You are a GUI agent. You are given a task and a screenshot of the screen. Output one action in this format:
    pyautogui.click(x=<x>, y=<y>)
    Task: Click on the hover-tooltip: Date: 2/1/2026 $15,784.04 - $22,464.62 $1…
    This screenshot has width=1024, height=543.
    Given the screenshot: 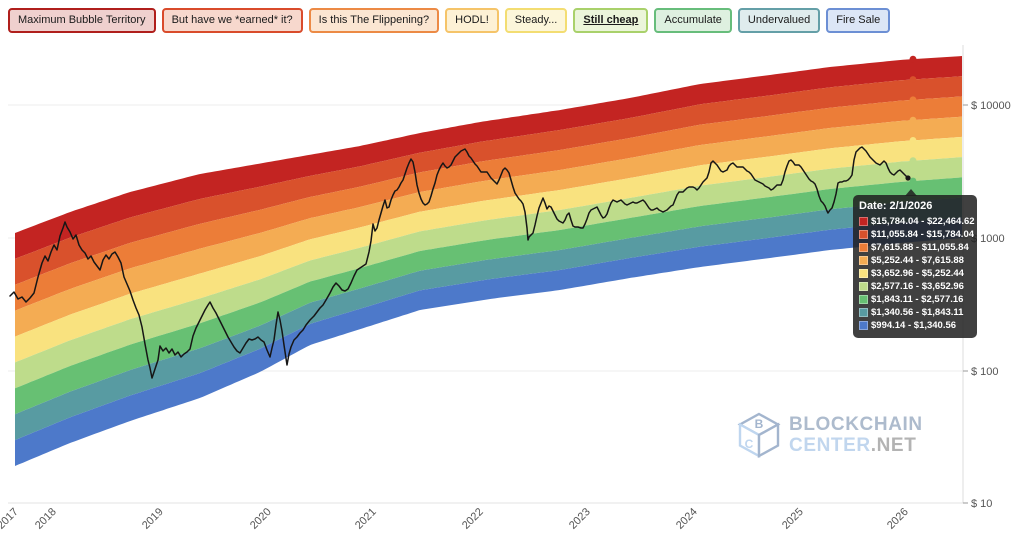 What is the action you would take?
    pyautogui.click(x=915, y=263)
    